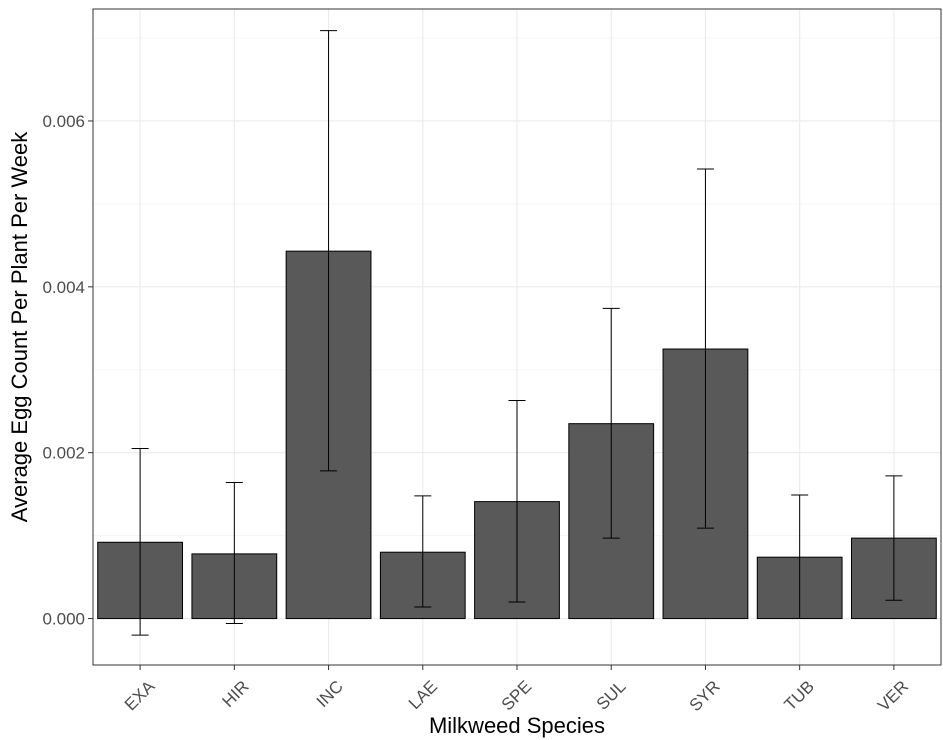 The height and width of the screenshot is (740, 943). Describe the element at coordinates (63, 287) in the screenshot. I see `y-tick-label: 0.004` at that location.